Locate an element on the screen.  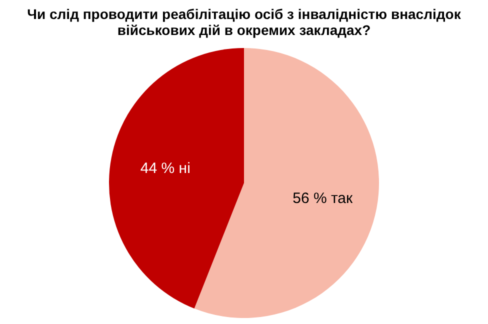
chart-title: Чи слід проводити реабілітацію осіб з інвалідністю внаслідок військових дій в окремих закладах? is located at coordinates (244, 22).